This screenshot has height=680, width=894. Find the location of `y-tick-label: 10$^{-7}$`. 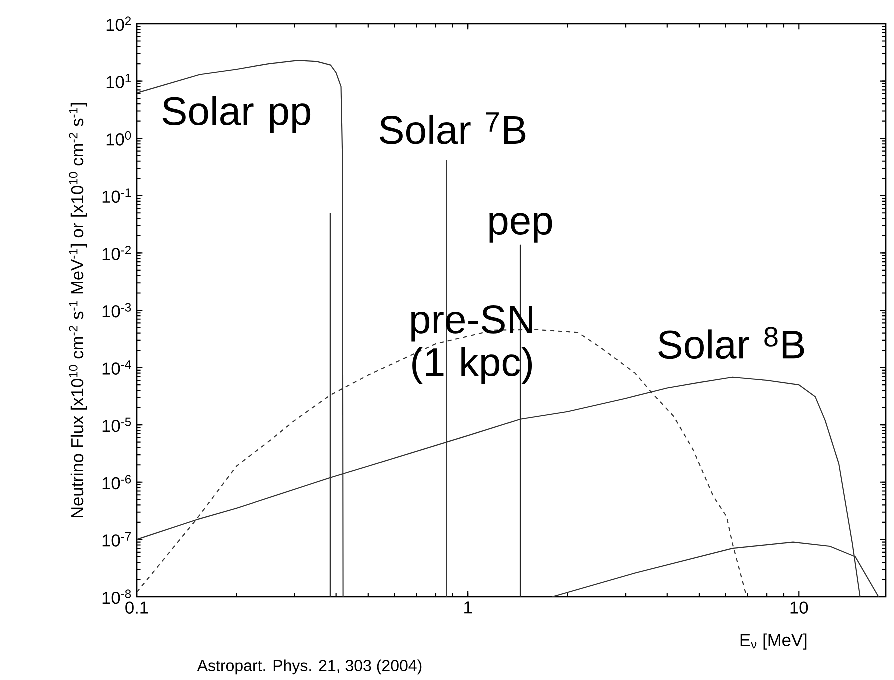

y-tick-label: 10$^{-7}$ is located at coordinates (116, 539).